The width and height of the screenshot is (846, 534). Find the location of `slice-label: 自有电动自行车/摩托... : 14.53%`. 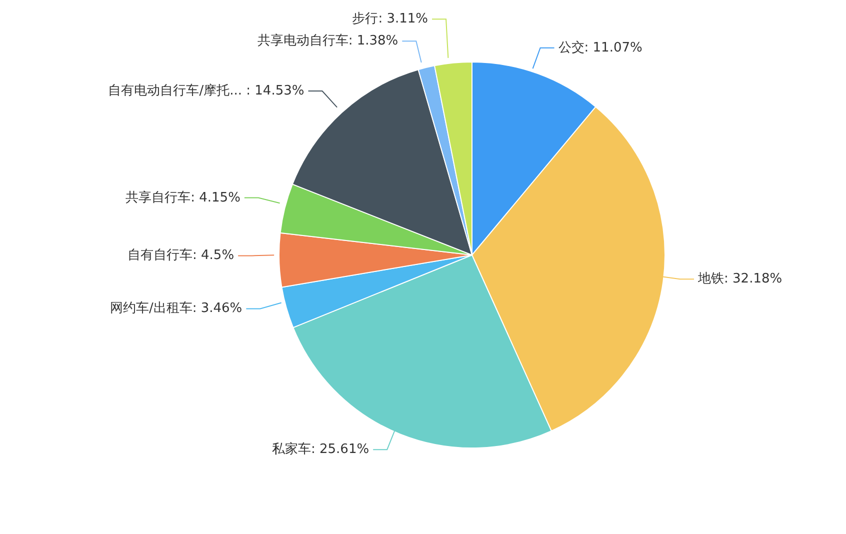

slice-label: 自有电动自行车/摩托... : 14.53% is located at coordinates (206, 91).